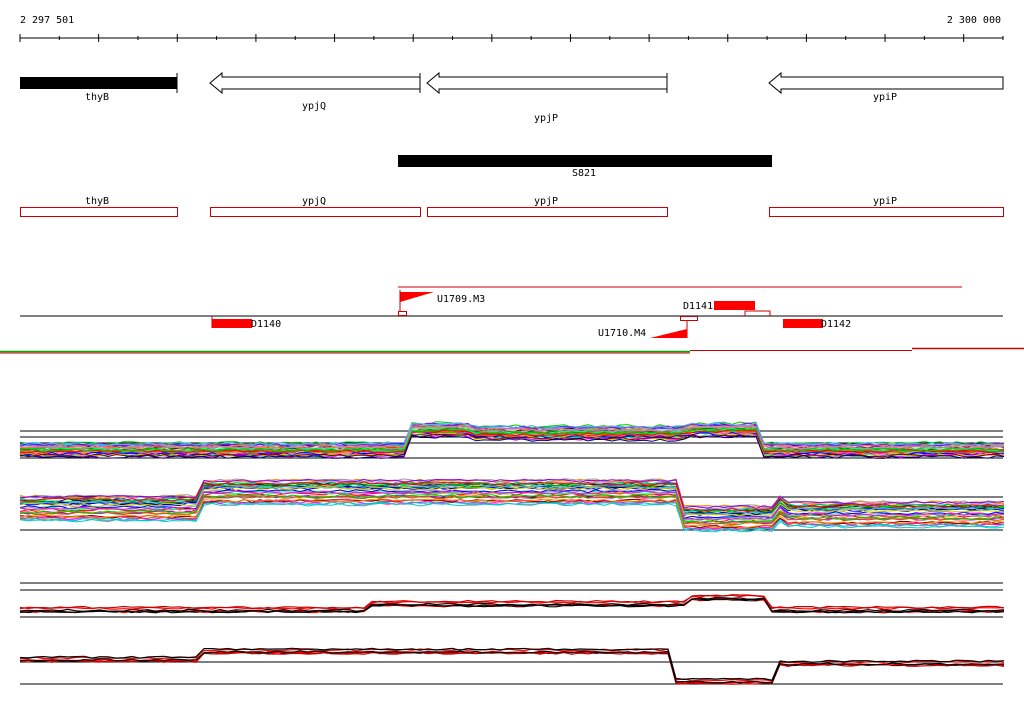  Describe the element at coordinates (668, 333) in the screenshot. I see `feature-U1710-flag` at that location.